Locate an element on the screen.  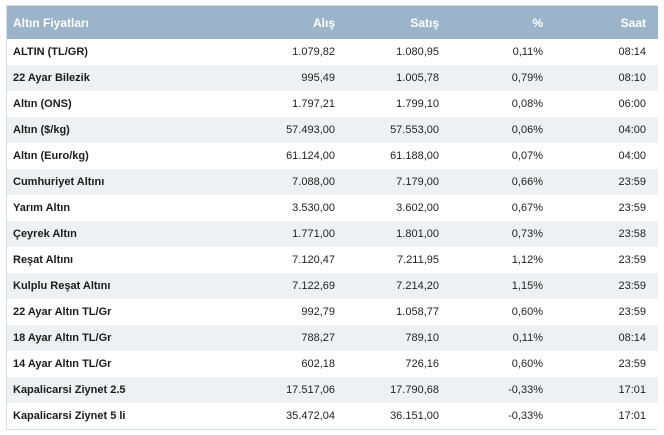
table-row: Altın (ONS) 1.797,21 1.799,10 0,08% 06:00 is located at coordinates (332, 104).